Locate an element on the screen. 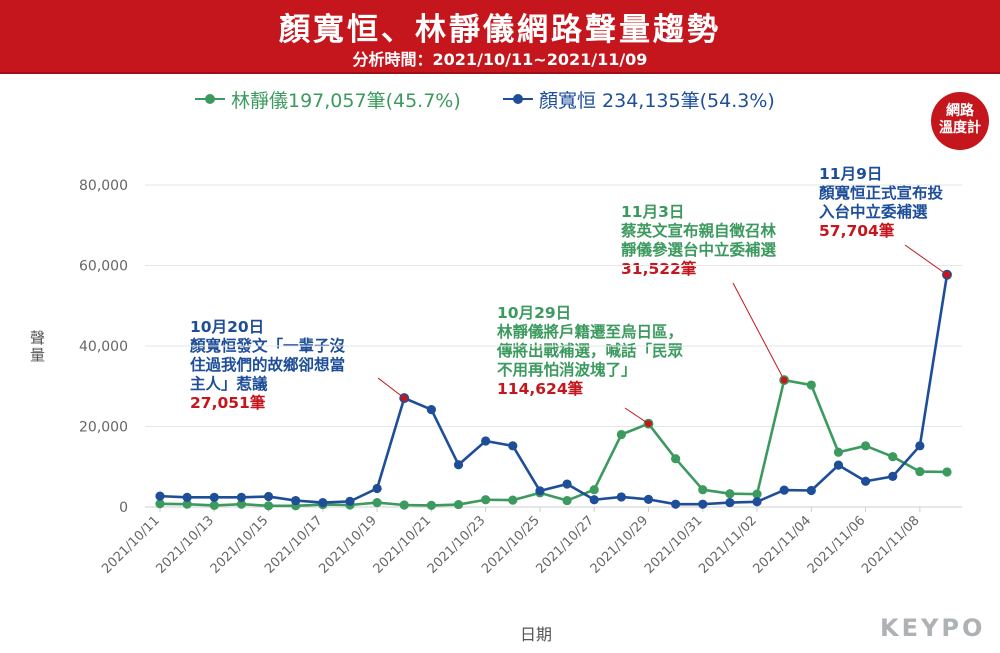  annotation-value: 27,051筆 is located at coordinates (228, 403).